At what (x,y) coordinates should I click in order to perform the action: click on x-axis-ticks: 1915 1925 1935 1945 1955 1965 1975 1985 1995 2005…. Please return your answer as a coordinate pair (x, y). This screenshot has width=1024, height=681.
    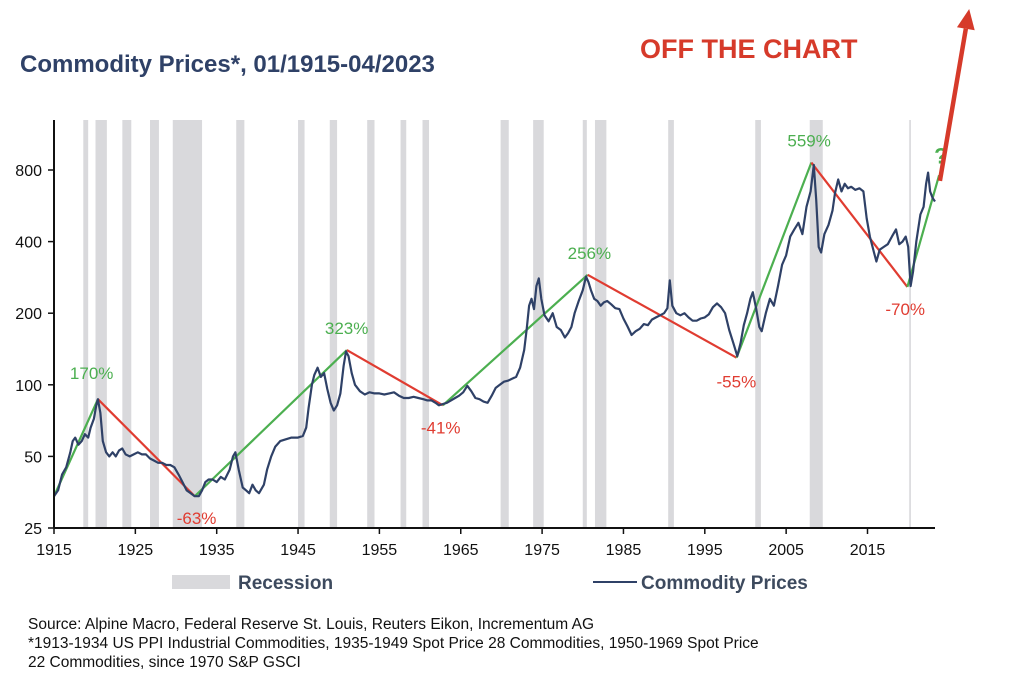
    Looking at the image, I should click on (460, 543).